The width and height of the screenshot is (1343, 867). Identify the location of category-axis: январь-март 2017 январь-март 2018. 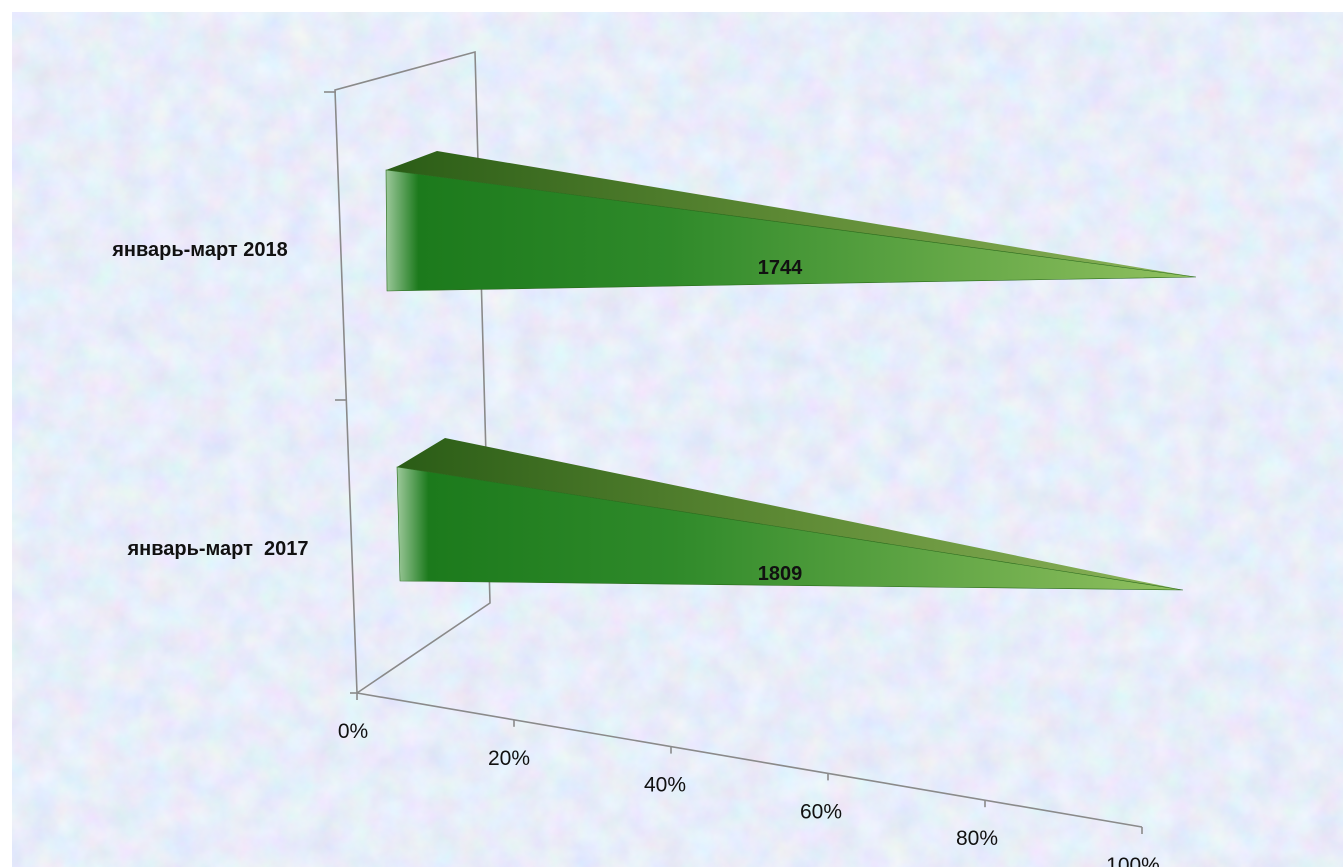
(209, 399).